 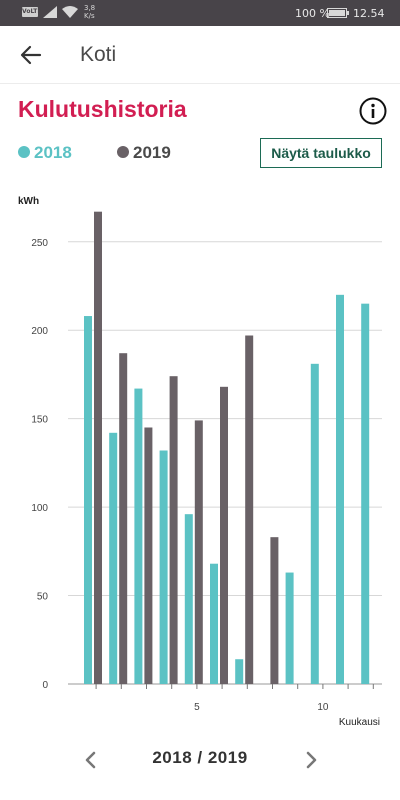 What do you see at coordinates (323, 707) in the screenshot?
I see `x-tick-label: 10` at bounding box center [323, 707].